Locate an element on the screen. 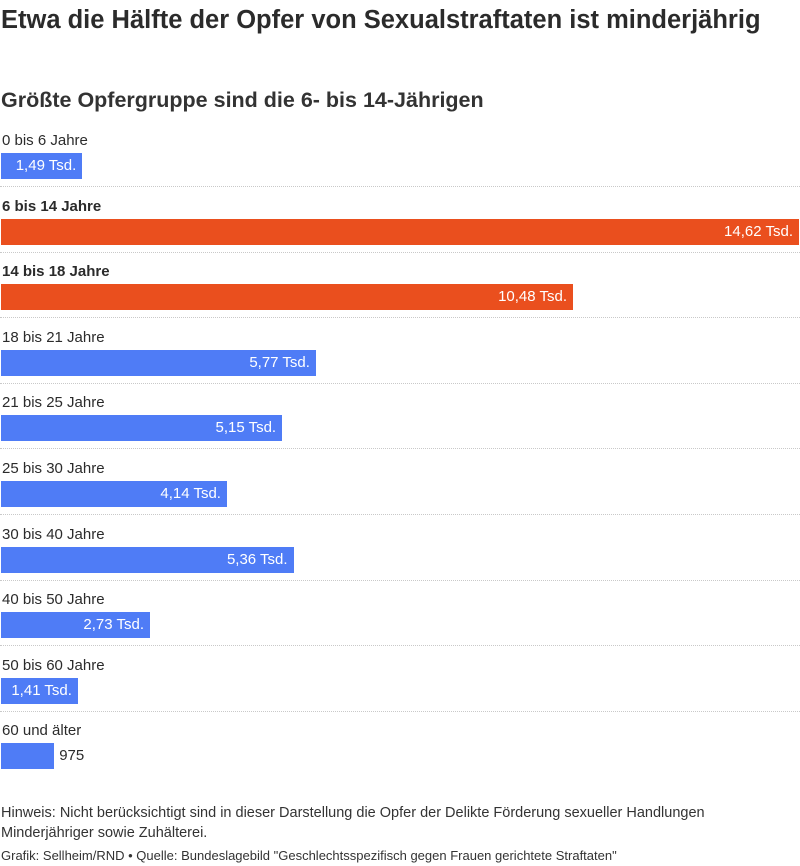 This screenshot has height=866, width=800. category-label: 6 bis 14 Jahre is located at coordinates (52, 206).